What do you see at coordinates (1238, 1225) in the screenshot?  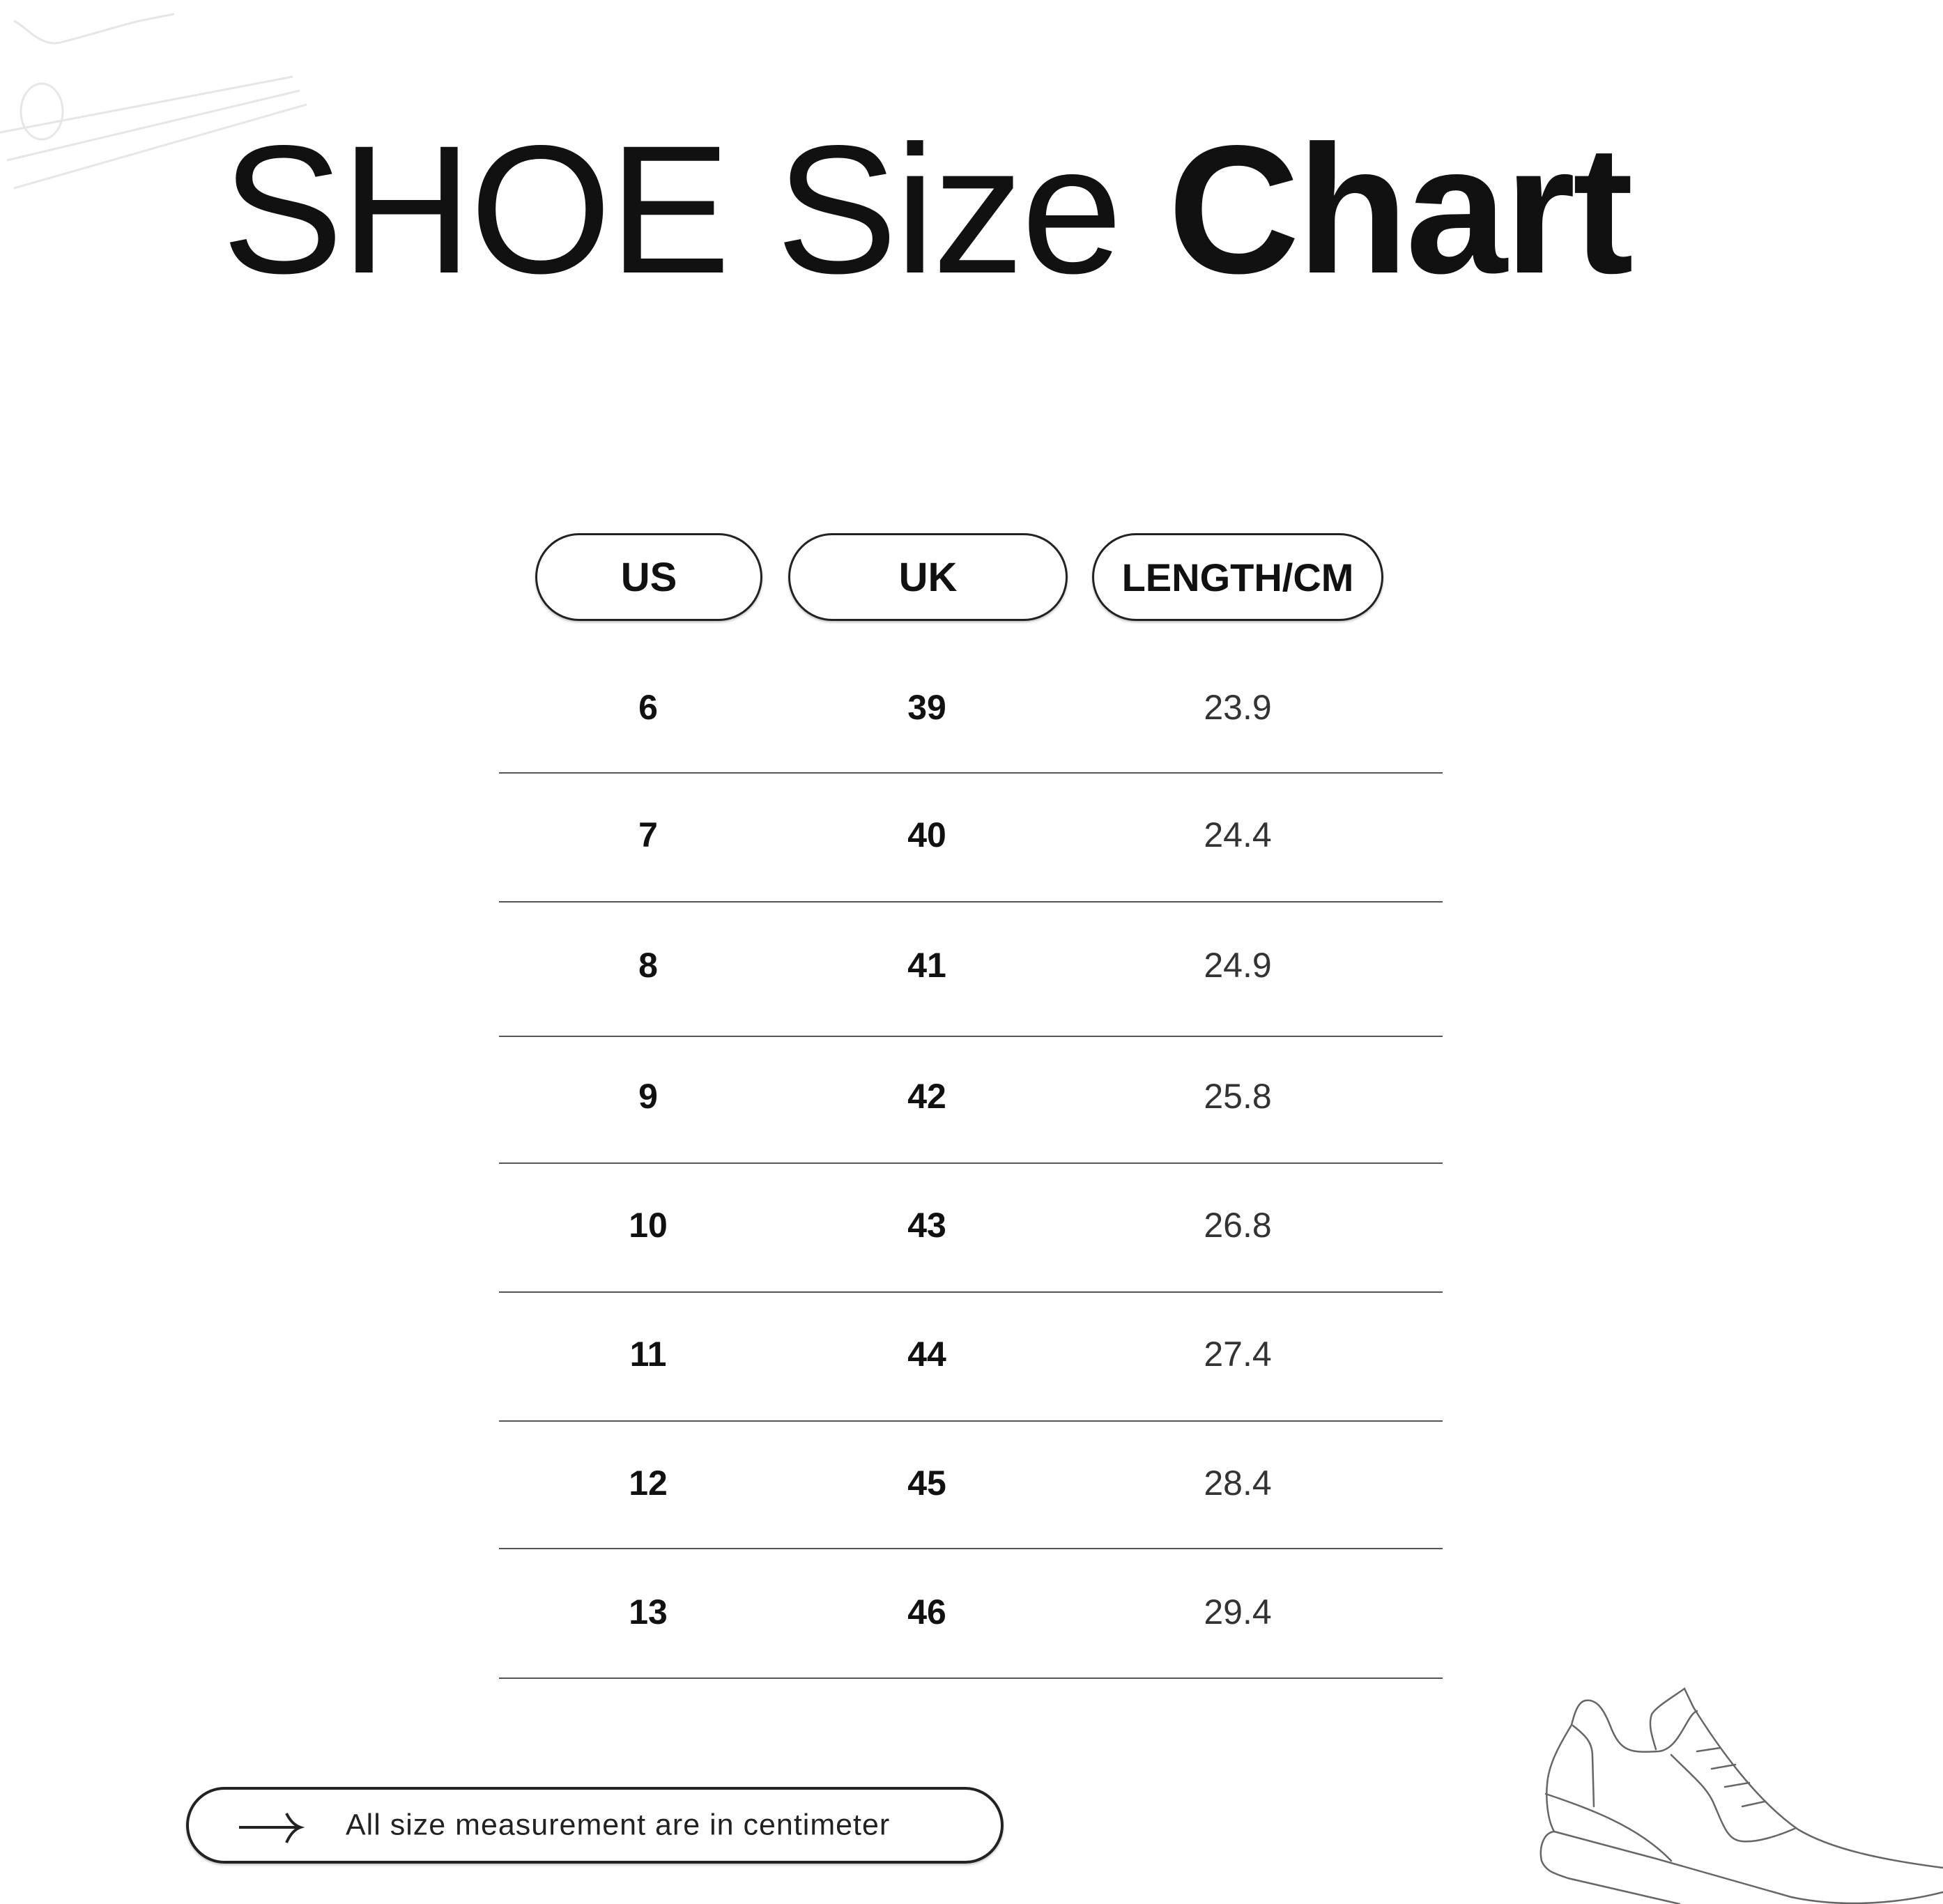 I see `cell-length: 26.8` at bounding box center [1238, 1225].